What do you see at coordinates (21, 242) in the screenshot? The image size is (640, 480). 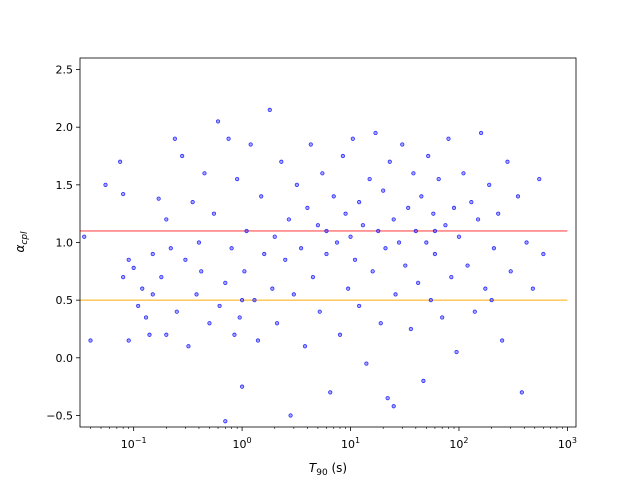 I see `y-axis-label: αcpl` at bounding box center [21, 242].